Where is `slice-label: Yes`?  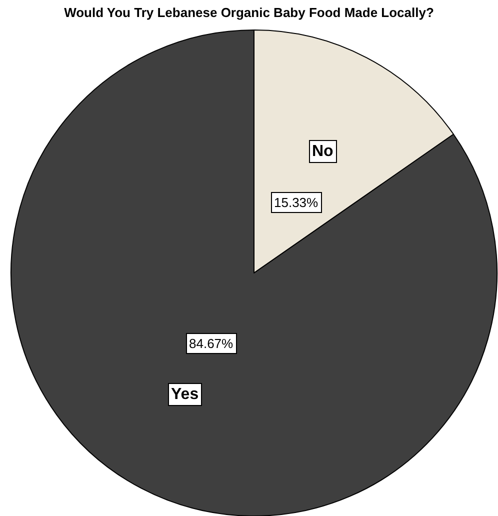 slice-label: Yes is located at coordinates (185, 394).